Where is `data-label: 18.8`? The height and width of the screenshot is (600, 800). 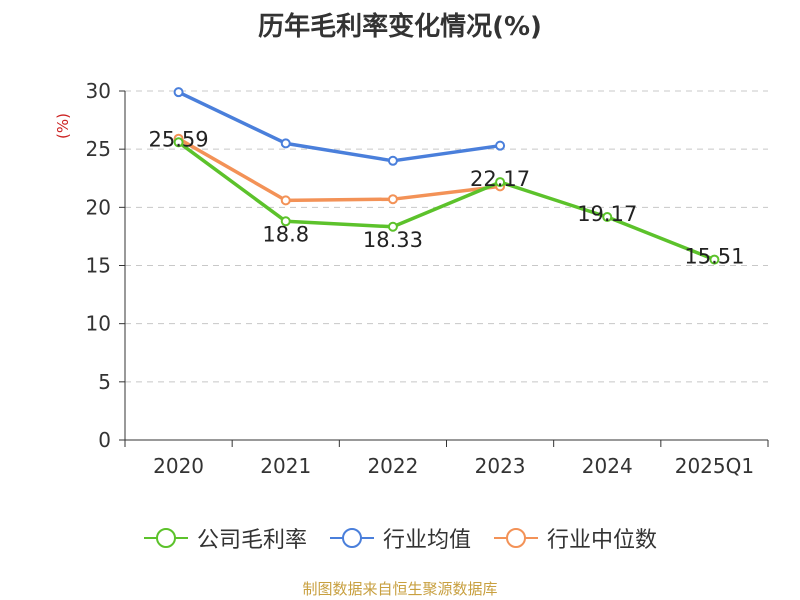 data-label: 18.8 is located at coordinates (285, 234).